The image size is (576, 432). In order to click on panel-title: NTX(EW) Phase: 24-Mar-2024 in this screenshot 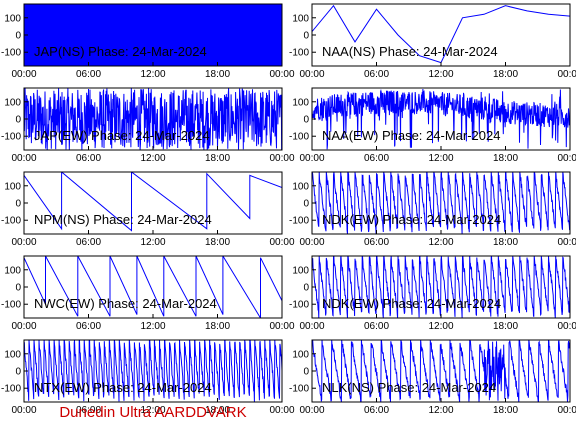, I will do `click(123, 387)`.